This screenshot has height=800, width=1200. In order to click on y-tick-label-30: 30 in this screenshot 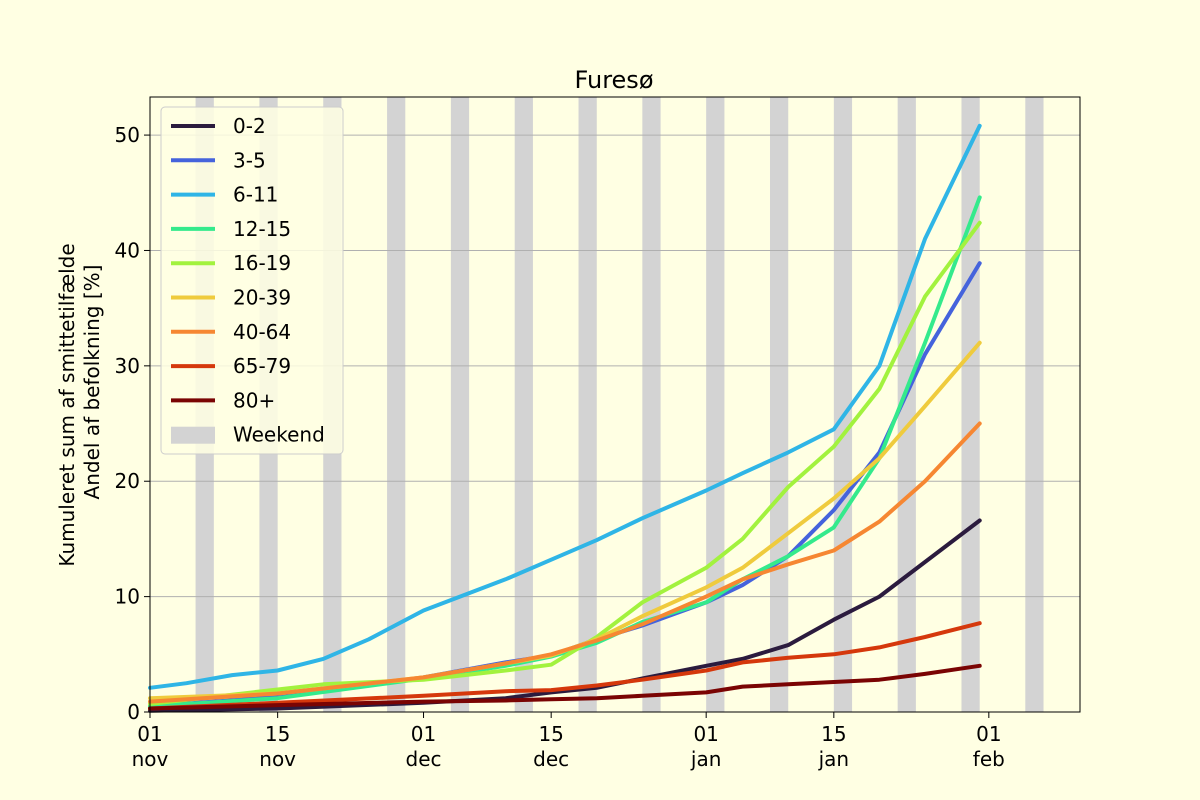, I will do `click(127, 366)`.